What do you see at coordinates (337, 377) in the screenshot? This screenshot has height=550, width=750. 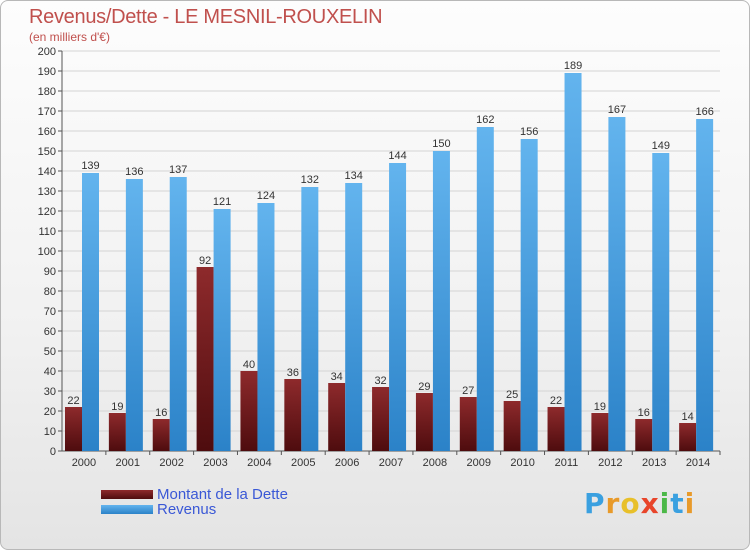 I see `data-label-dette: 34` at bounding box center [337, 377].